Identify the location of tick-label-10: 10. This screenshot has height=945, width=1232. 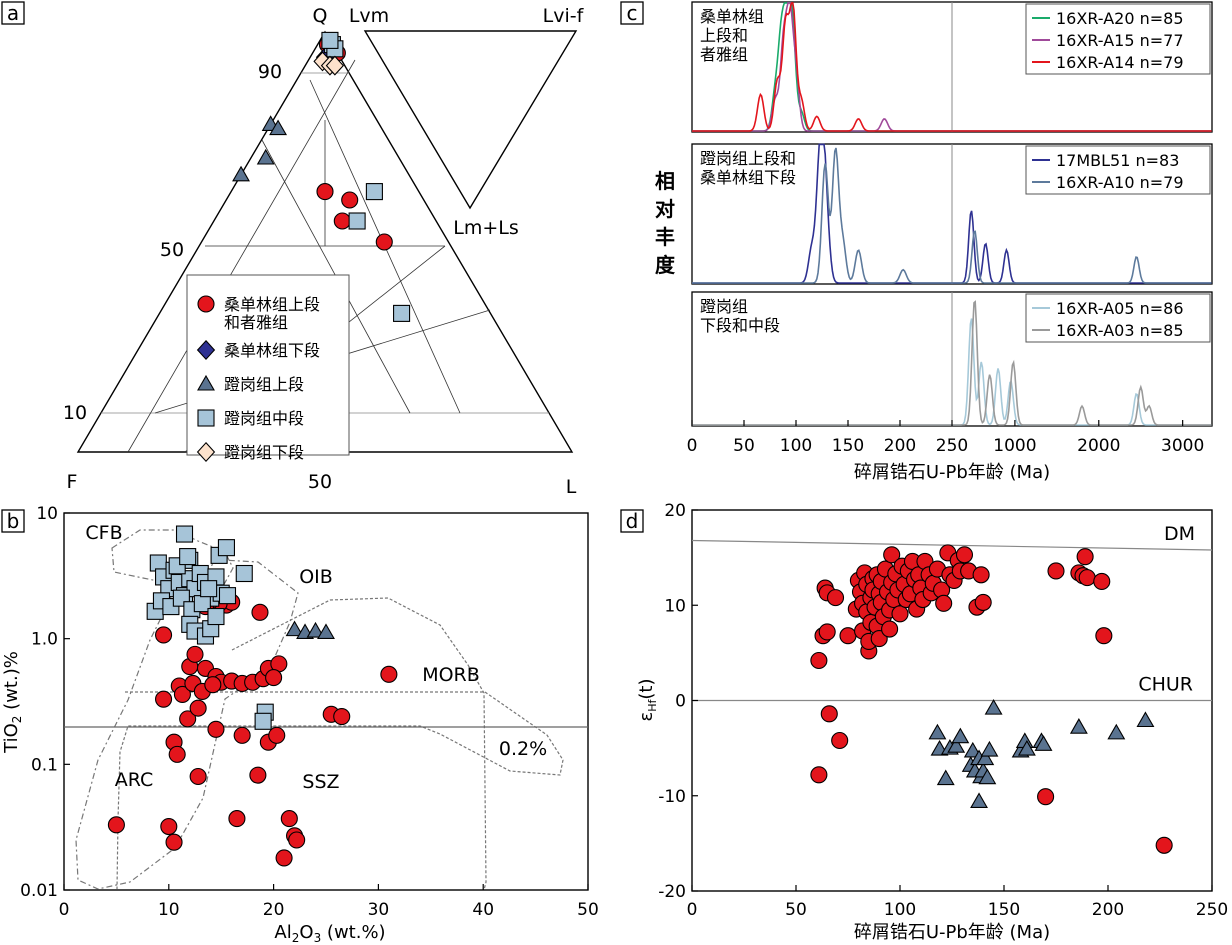
(75, 413).